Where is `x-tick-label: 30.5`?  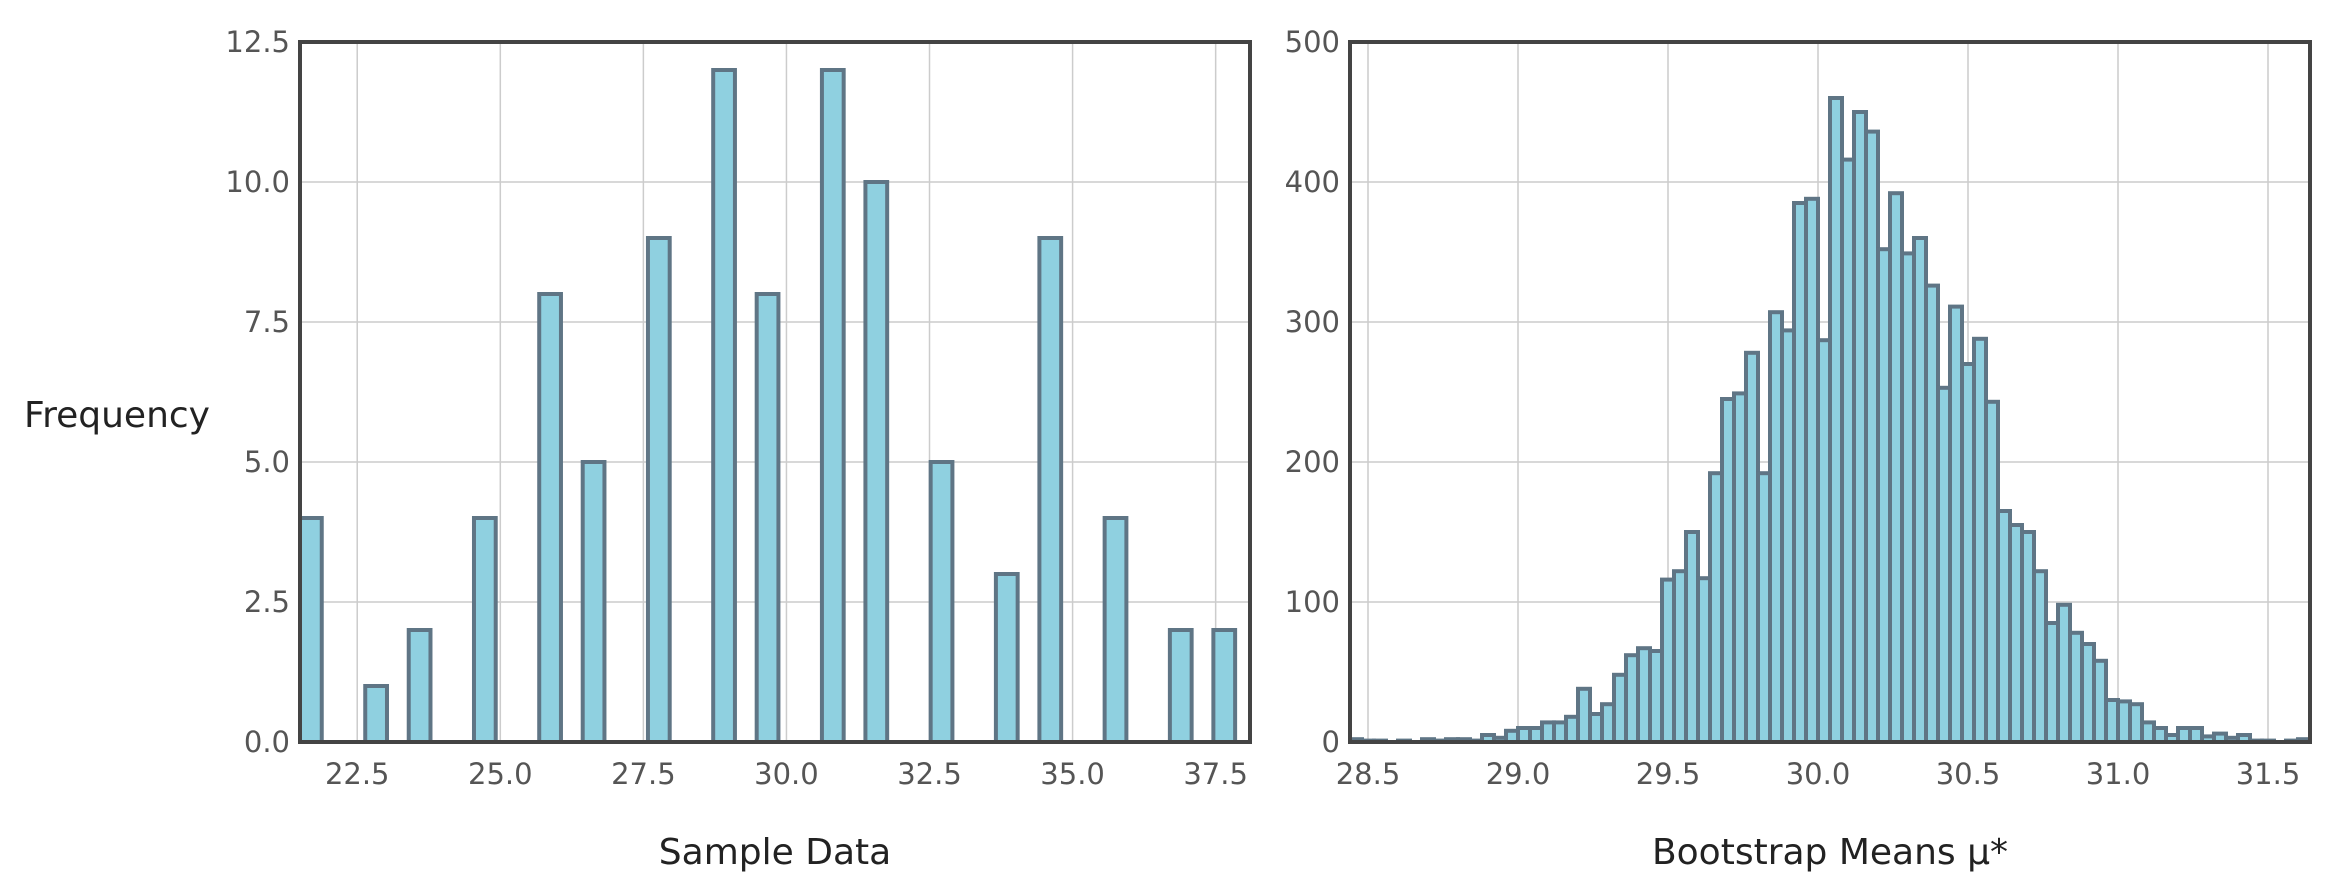
x-tick-label: 30.5 is located at coordinates (1968, 774).